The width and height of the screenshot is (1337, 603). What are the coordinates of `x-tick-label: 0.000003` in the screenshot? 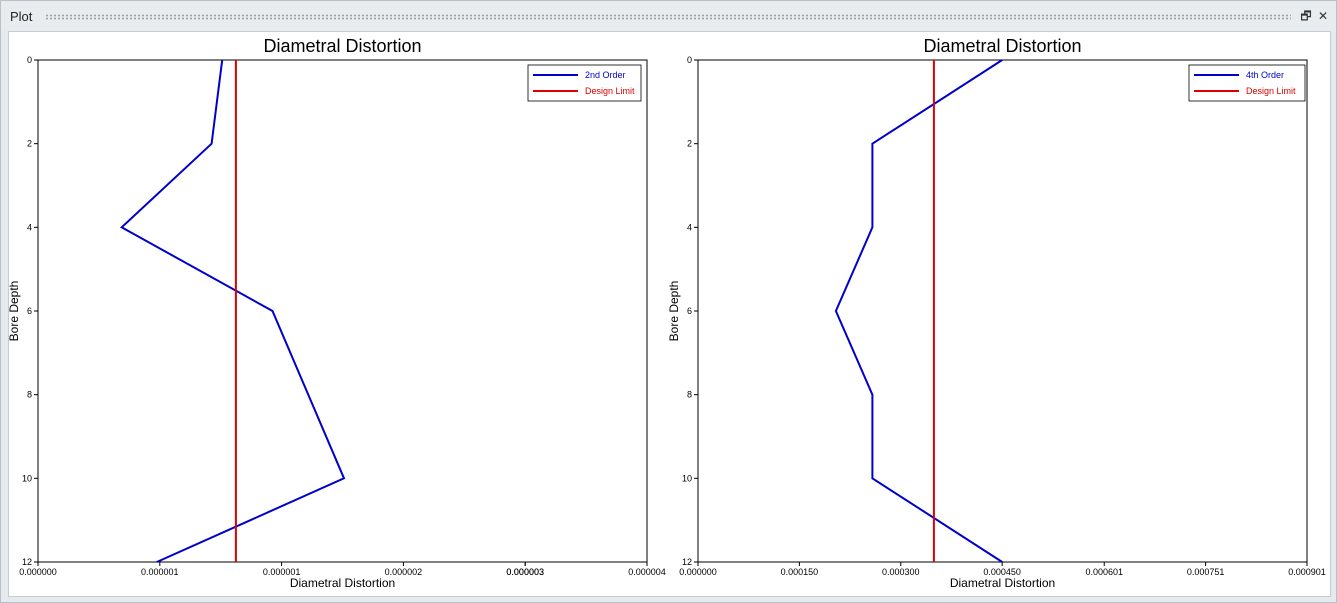 It's located at (525, 572).